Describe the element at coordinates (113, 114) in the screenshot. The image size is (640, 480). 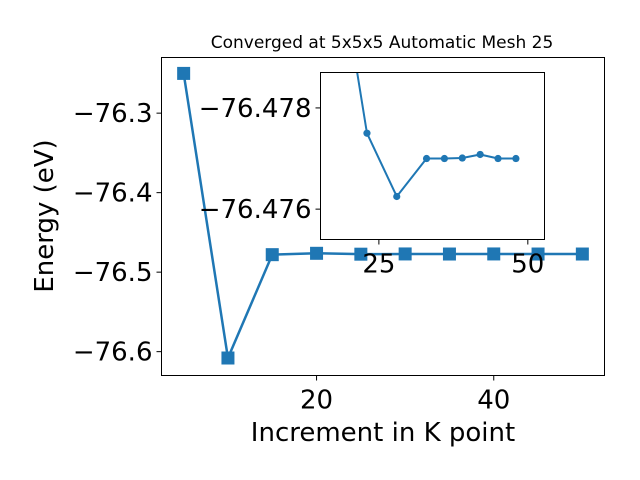
I see `main-y-tick-label: −76.3` at that location.